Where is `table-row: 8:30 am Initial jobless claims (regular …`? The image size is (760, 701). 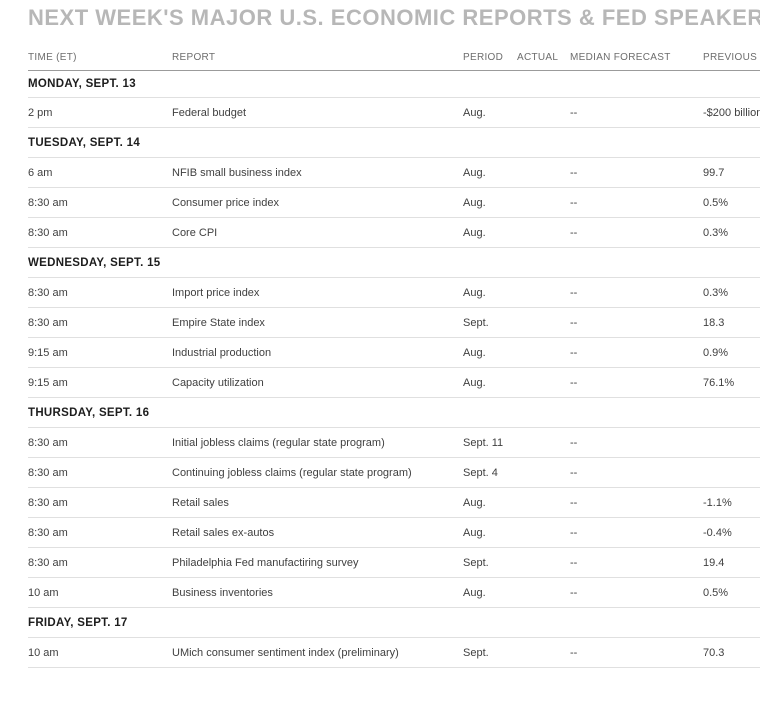
table-row: 8:30 am Initial jobless claims (regular … is located at coordinates (394, 443).